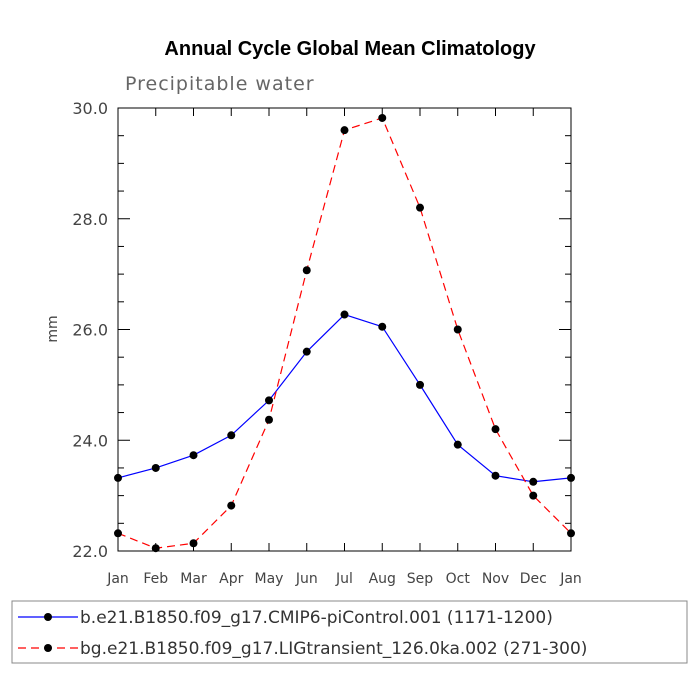 This screenshot has width=700, height=700. What do you see at coordinates (155, 579) in the screenshot?
I see `x-tick-label: Feb` at bounding box center [155, 579].